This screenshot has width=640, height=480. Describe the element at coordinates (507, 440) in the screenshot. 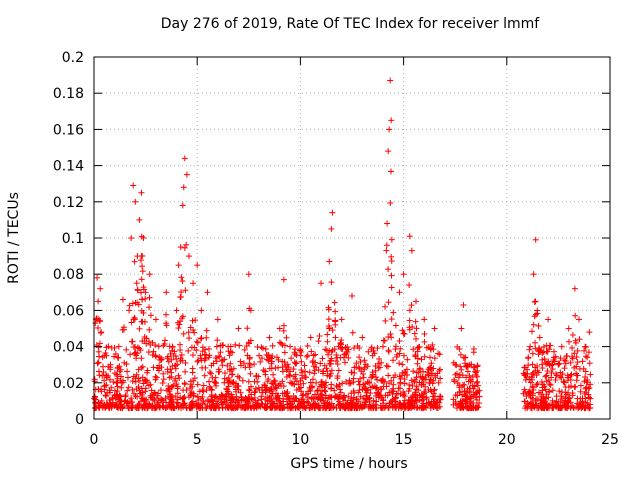

I see `x-tick-label: 20` at that location.